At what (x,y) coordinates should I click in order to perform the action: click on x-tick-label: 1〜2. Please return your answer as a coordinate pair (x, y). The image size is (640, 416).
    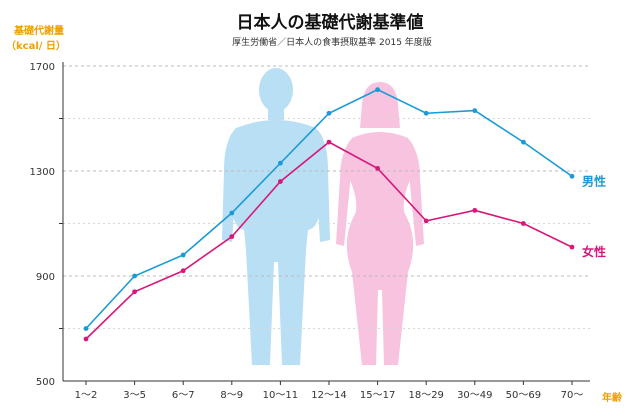
    Looking at the image, I should click on (86, 395).